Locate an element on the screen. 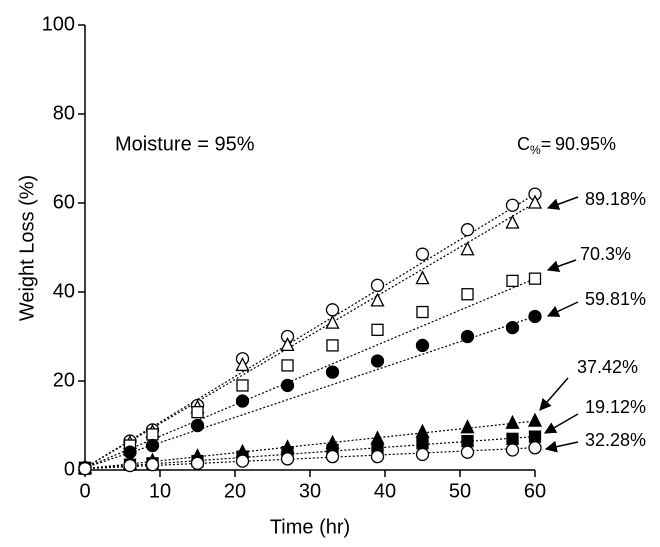 Image resolution: width=660 pixels, height=547 pixels. y-tick-label: 100 is located at coordinates (58, 24).